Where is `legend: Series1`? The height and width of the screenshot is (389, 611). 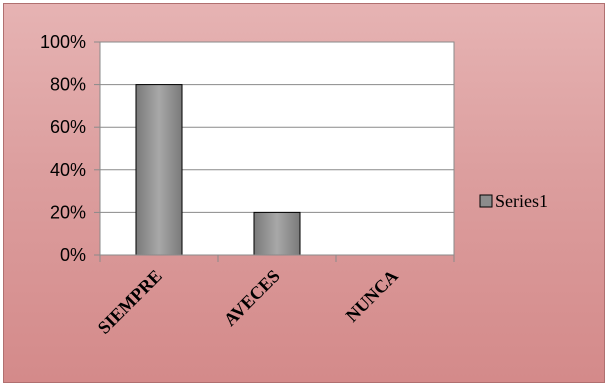 legend: Series1 is located at coordinates (513, 201).